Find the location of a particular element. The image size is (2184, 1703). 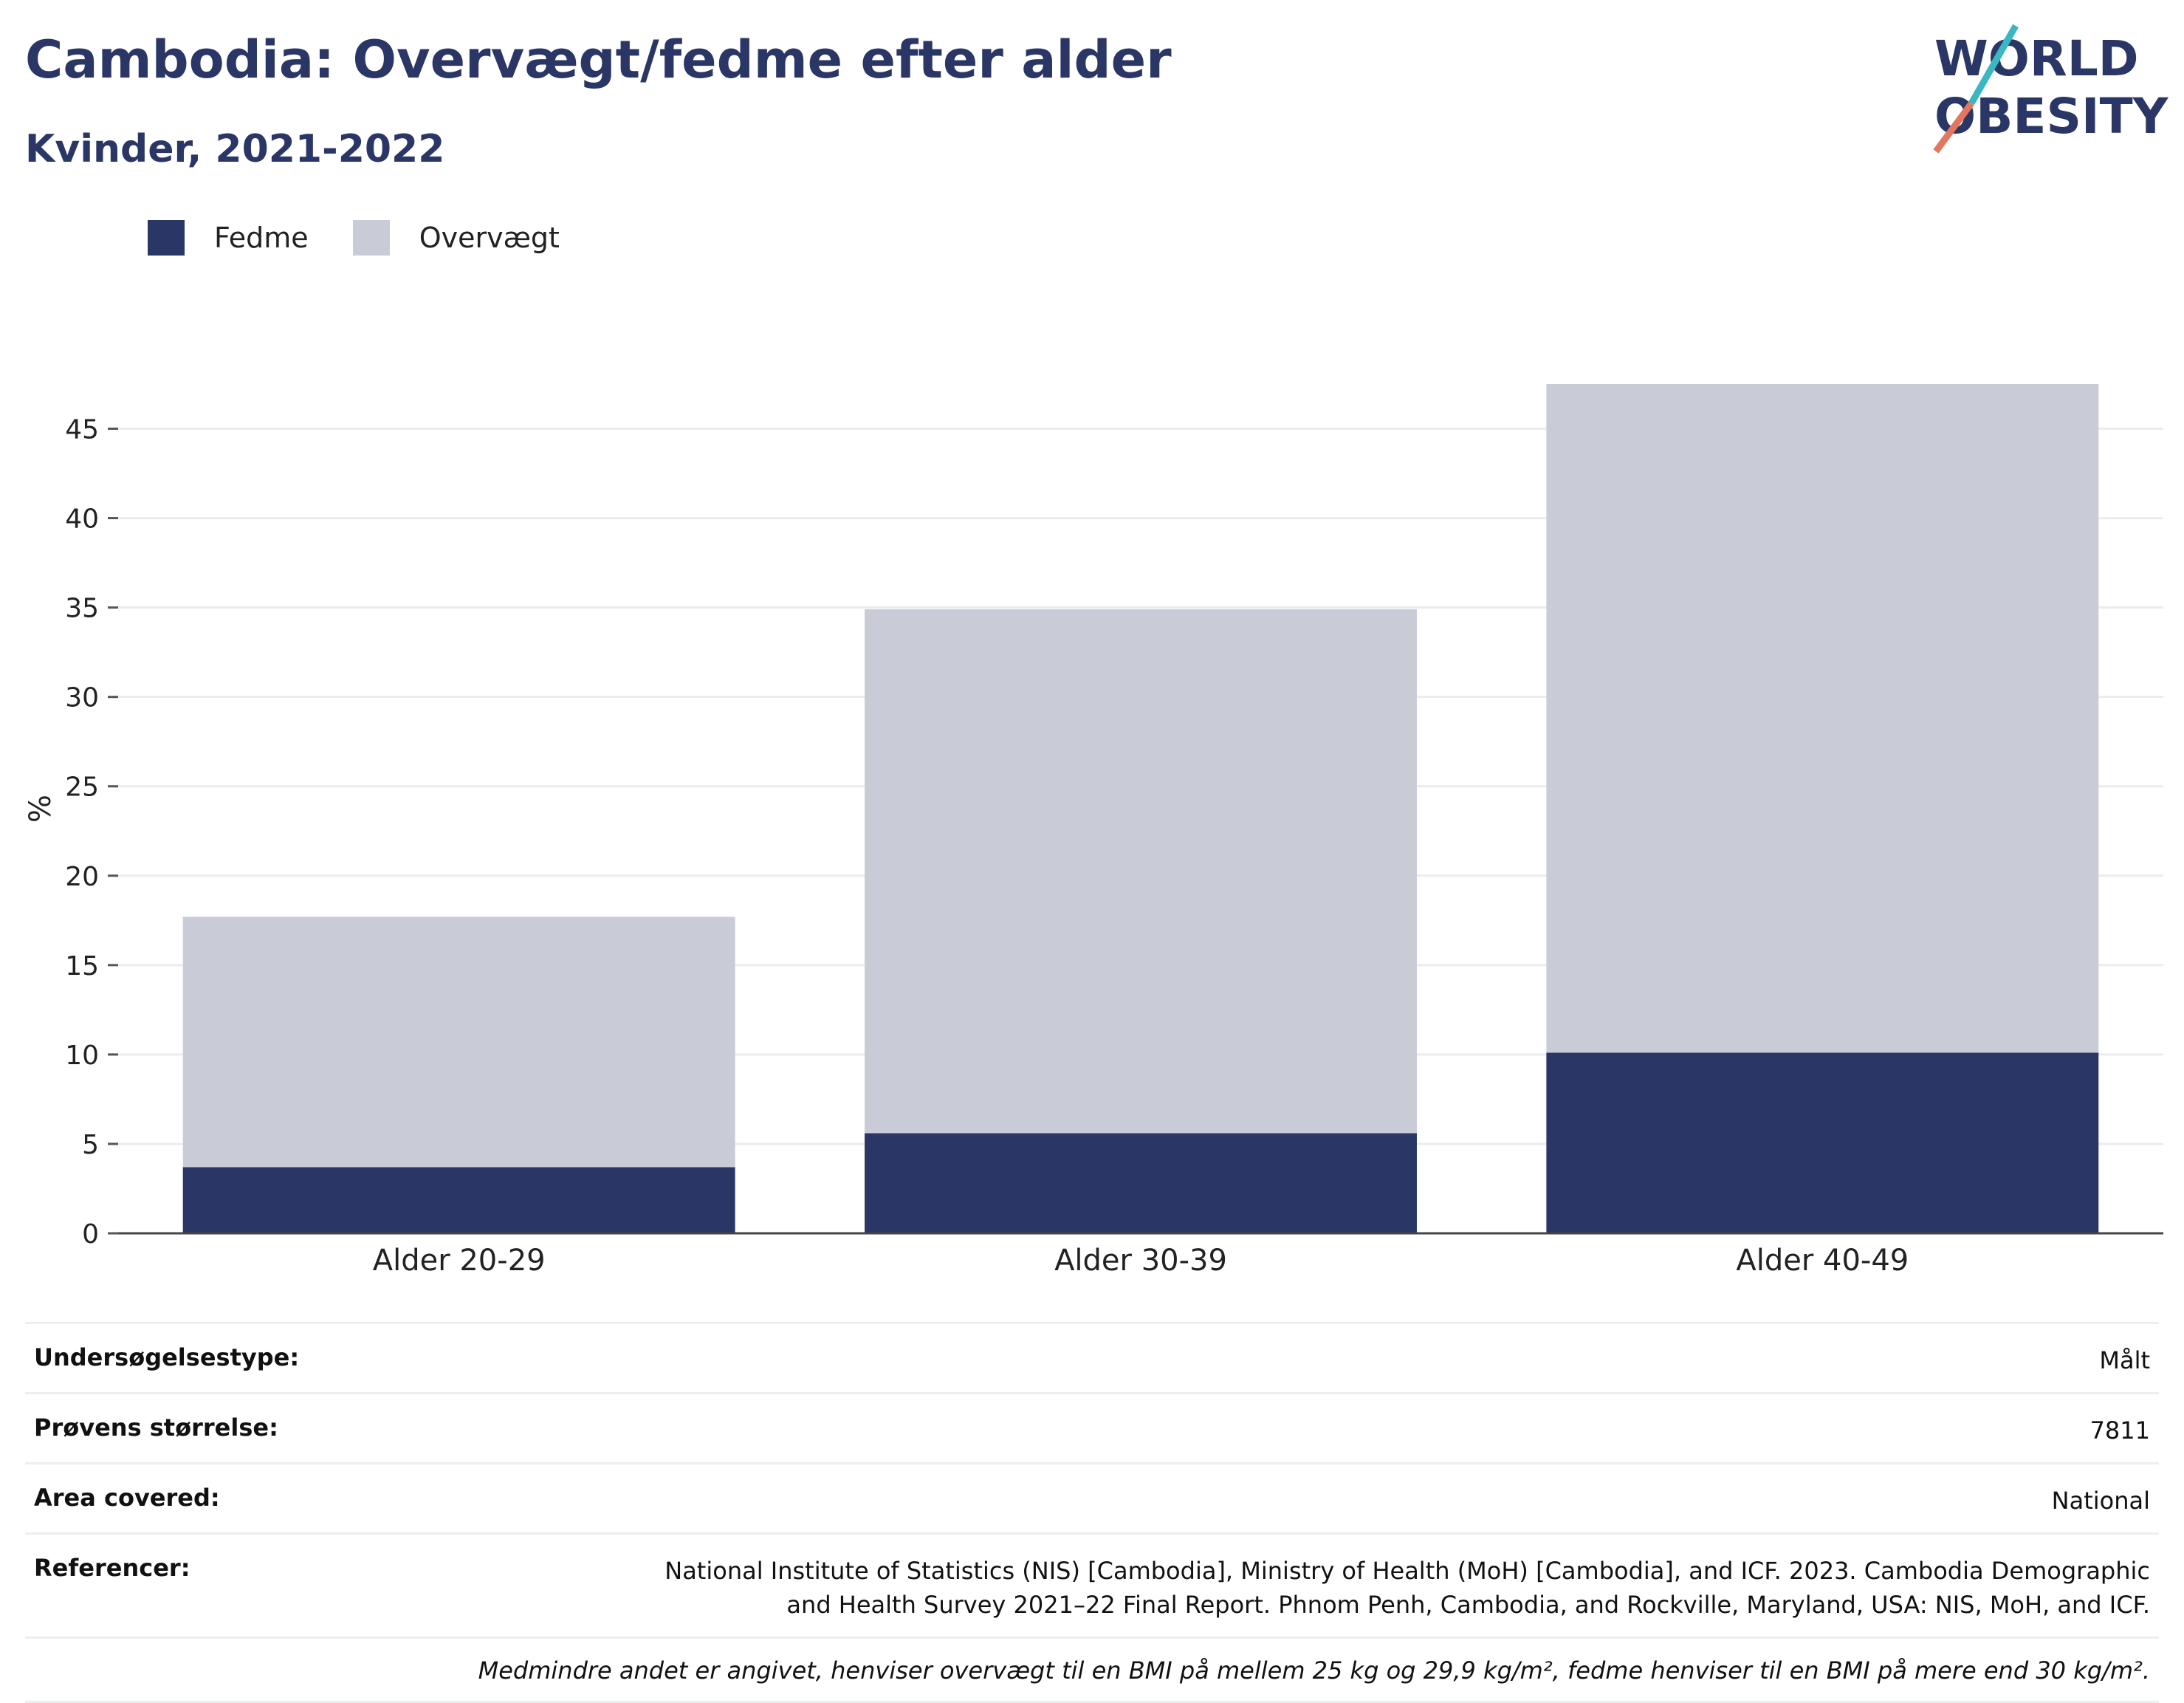

svg-text: WORLD is located at coordinates (2037, 58).